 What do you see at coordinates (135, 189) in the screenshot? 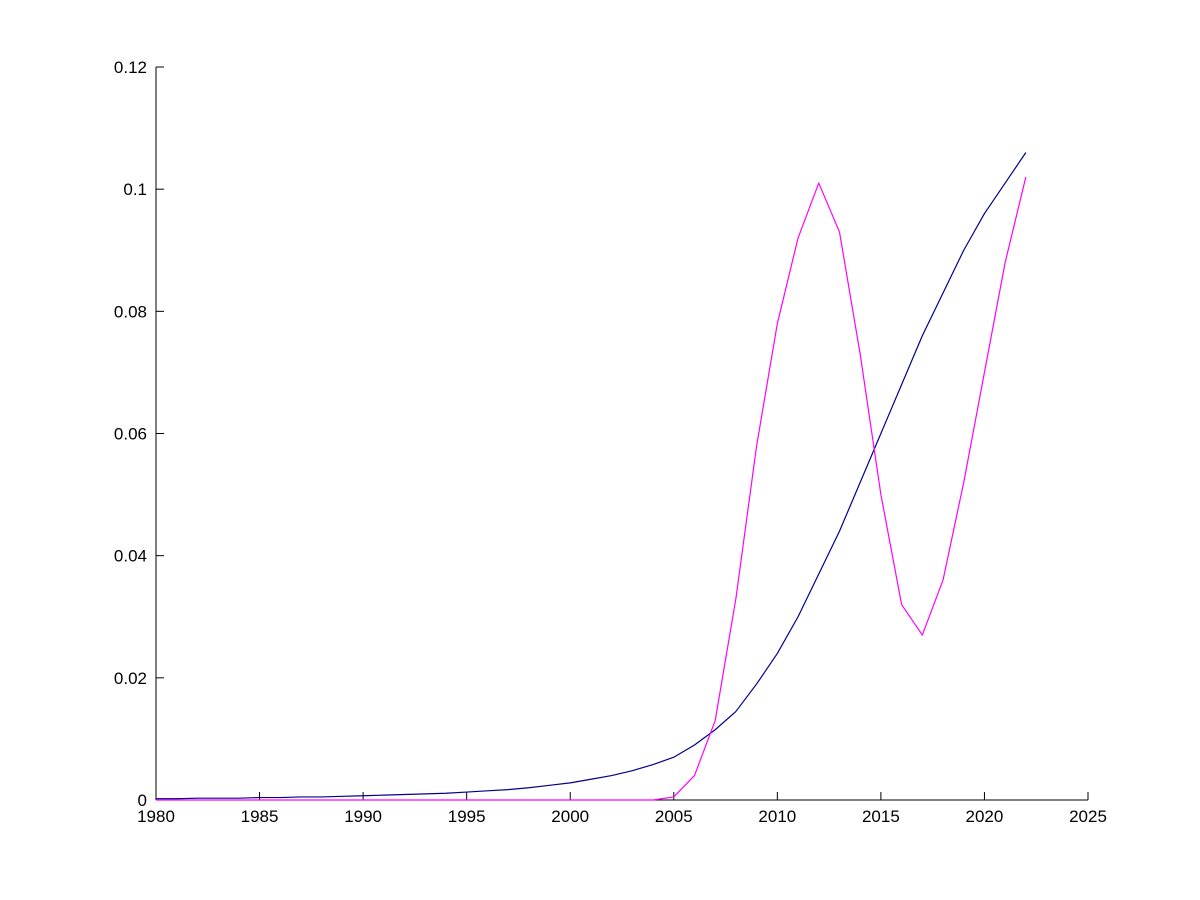
I see `y-tick-label: 0.1` at bounding box center [135, 189].